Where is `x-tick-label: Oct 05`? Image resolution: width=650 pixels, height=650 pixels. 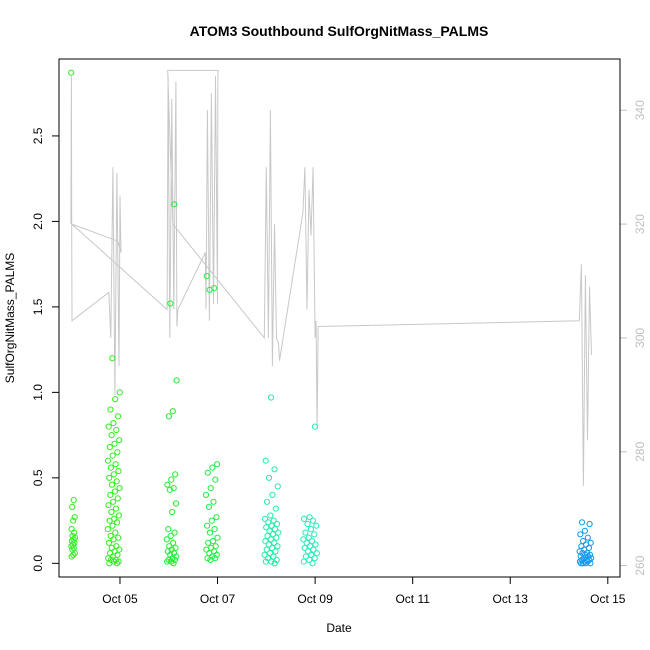
x-tick-label: Oct 05 is located at coordinates (120, 599).